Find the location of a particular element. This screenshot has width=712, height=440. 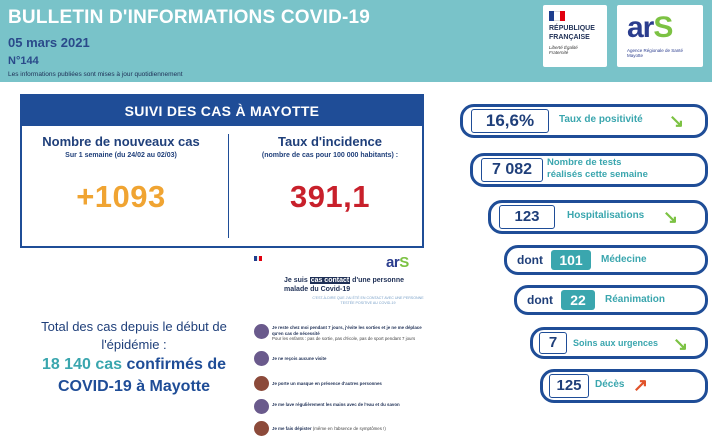

new-cases-label: Nombre de nouveaux cas is located at coordinates (121, 141).